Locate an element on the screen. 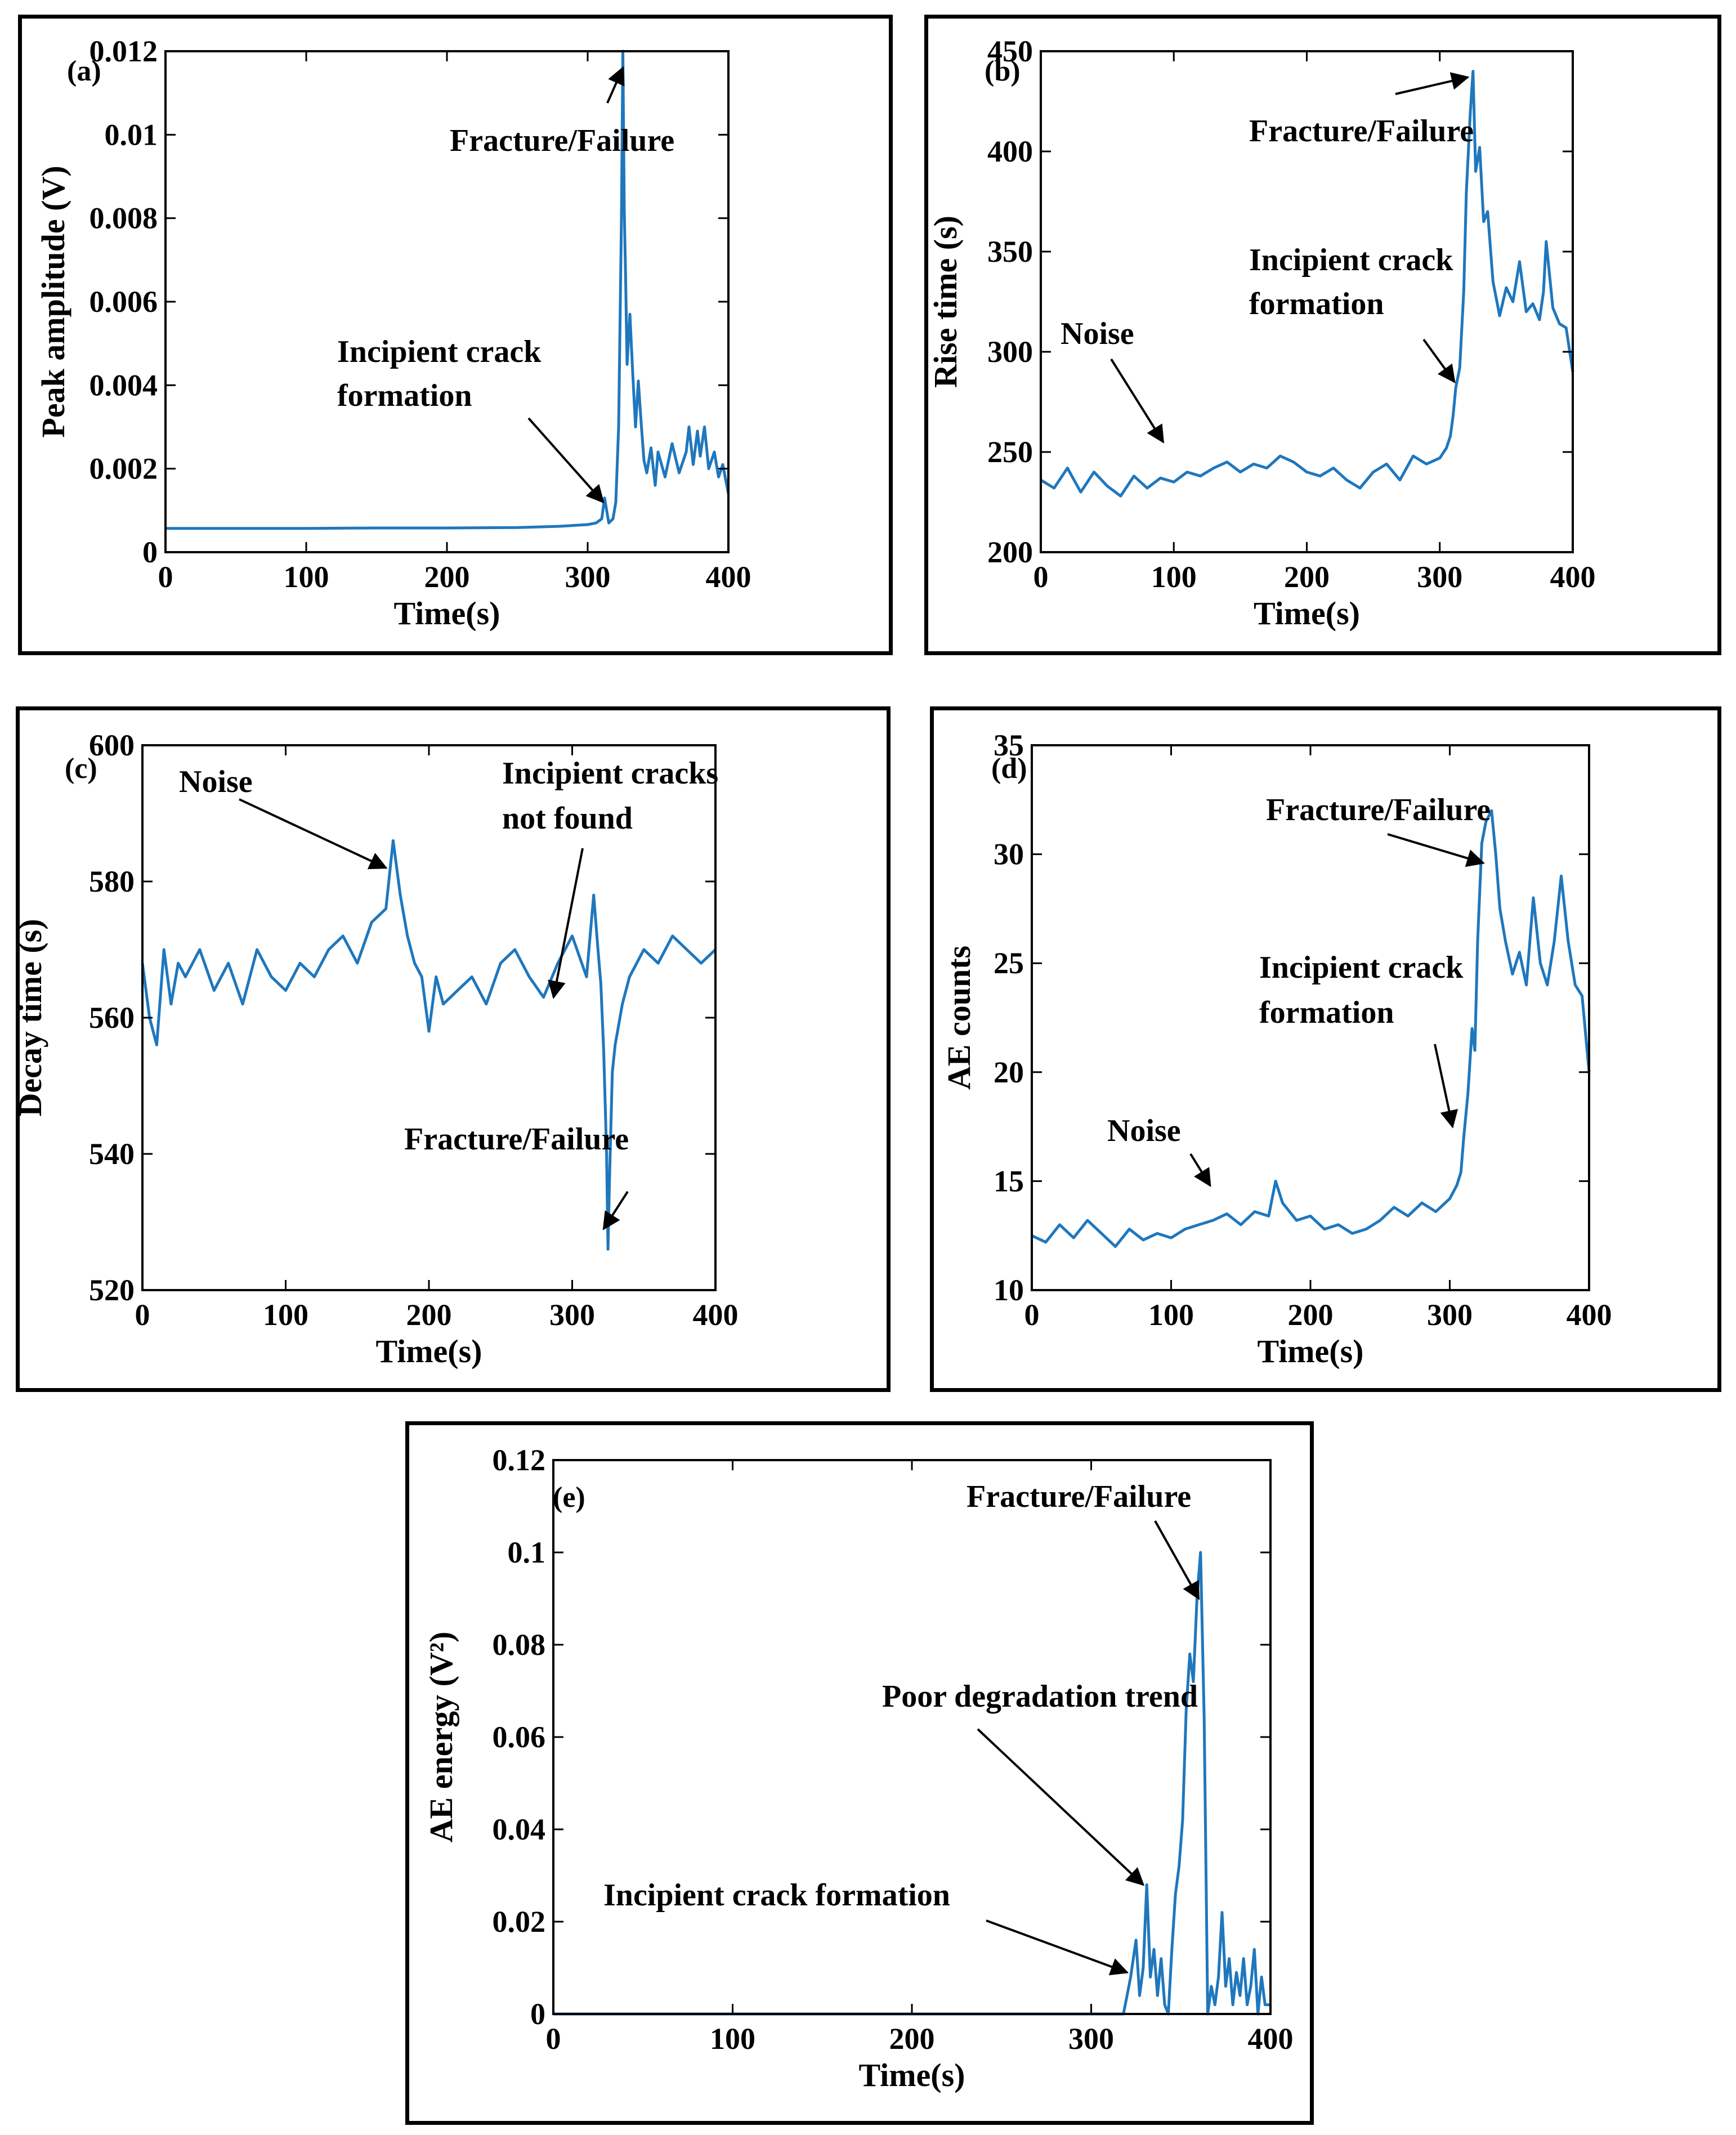 The height and width of the screenshot is (2135, 1736). series-line-e is located at coordinates (911, 1783).